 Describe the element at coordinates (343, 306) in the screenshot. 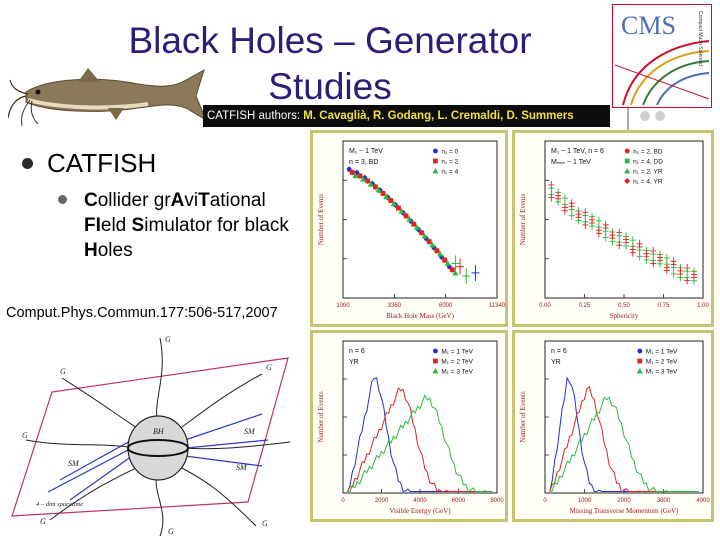

I see `x-tick-label: 1000` at that location.